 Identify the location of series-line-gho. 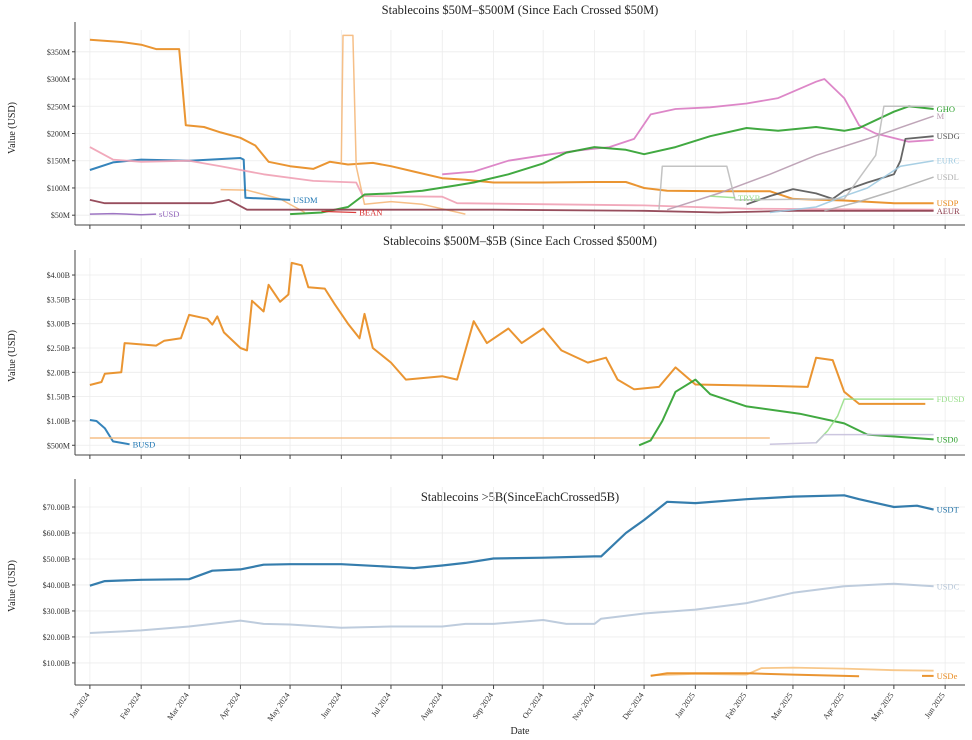
(612, 160).